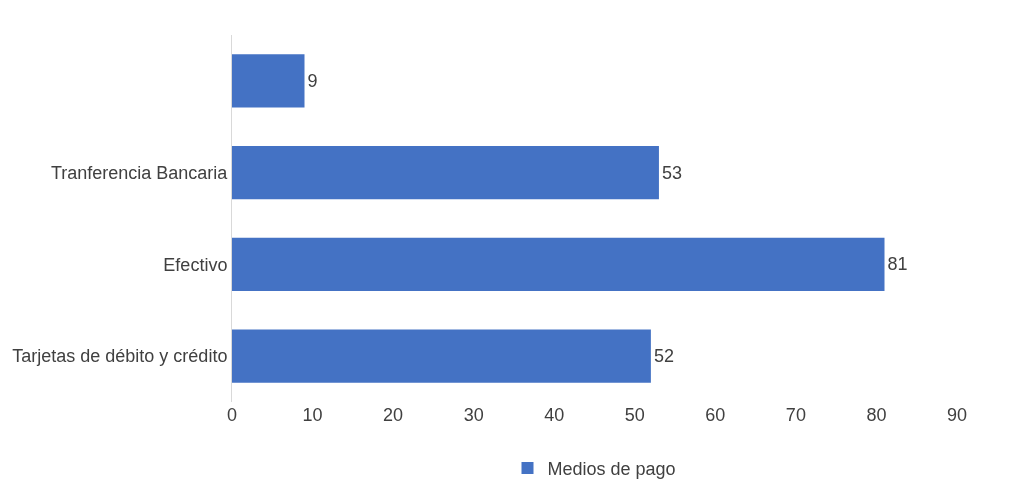  What do you see at coordinates (393, 415) in the screenshot?
I see `x-tick-label: 20` at bounding box center [393, 415].